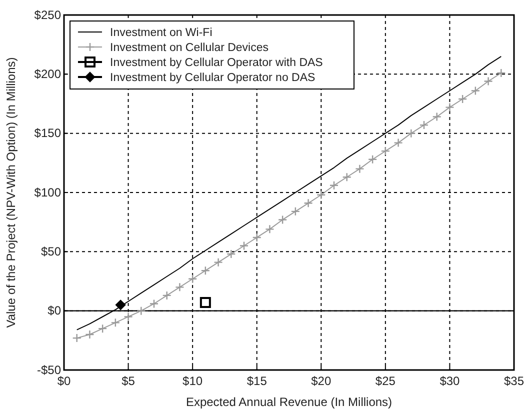  What do you see at coordinates (289, 402) in the screenshot?
I see `x-axis-title: Expected Annual Revenue (In Millions)` at bounding box center [289, 402].